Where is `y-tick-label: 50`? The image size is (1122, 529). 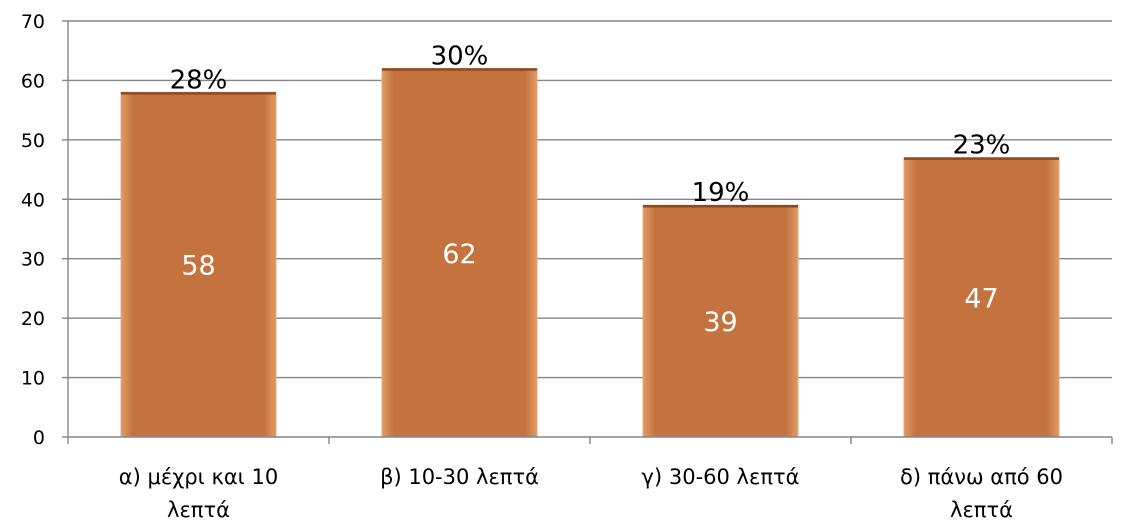 y-tick-label: 50 is located at coordinates (33, 141).